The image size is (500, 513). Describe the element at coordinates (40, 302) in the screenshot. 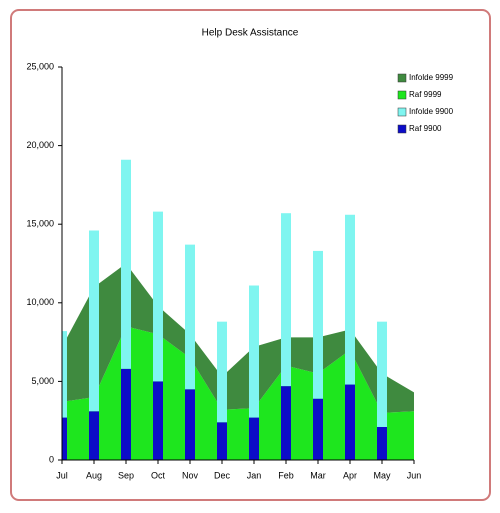

I see `y-tick-label: 10,000` at that location.